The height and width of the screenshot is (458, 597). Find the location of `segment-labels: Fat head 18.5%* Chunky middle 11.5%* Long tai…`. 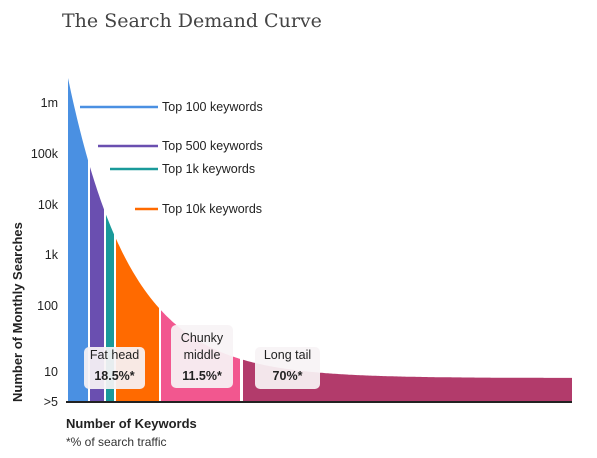

segment-labels: Fat head 18.5%* Chunky middle 11.5%* Long tai… is located at coordinates (202, 357).